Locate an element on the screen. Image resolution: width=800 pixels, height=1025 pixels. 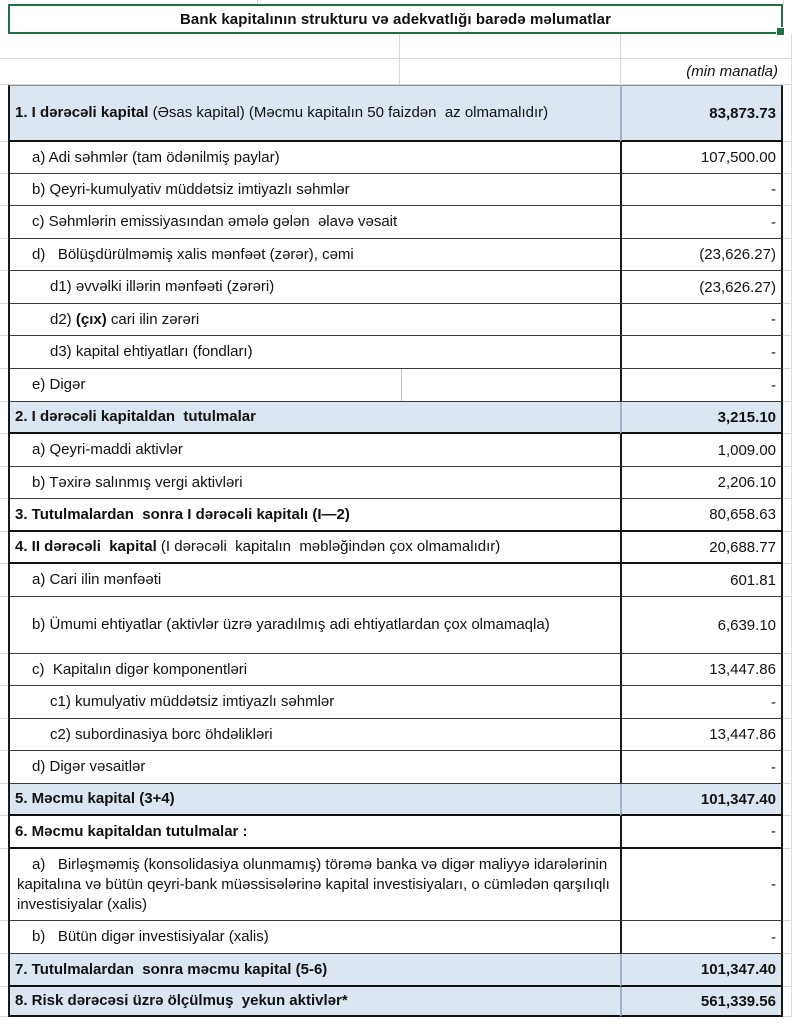
label-cell: b) Təxirə salınmış vergi aktivləri is located at coordinates (314, 483).